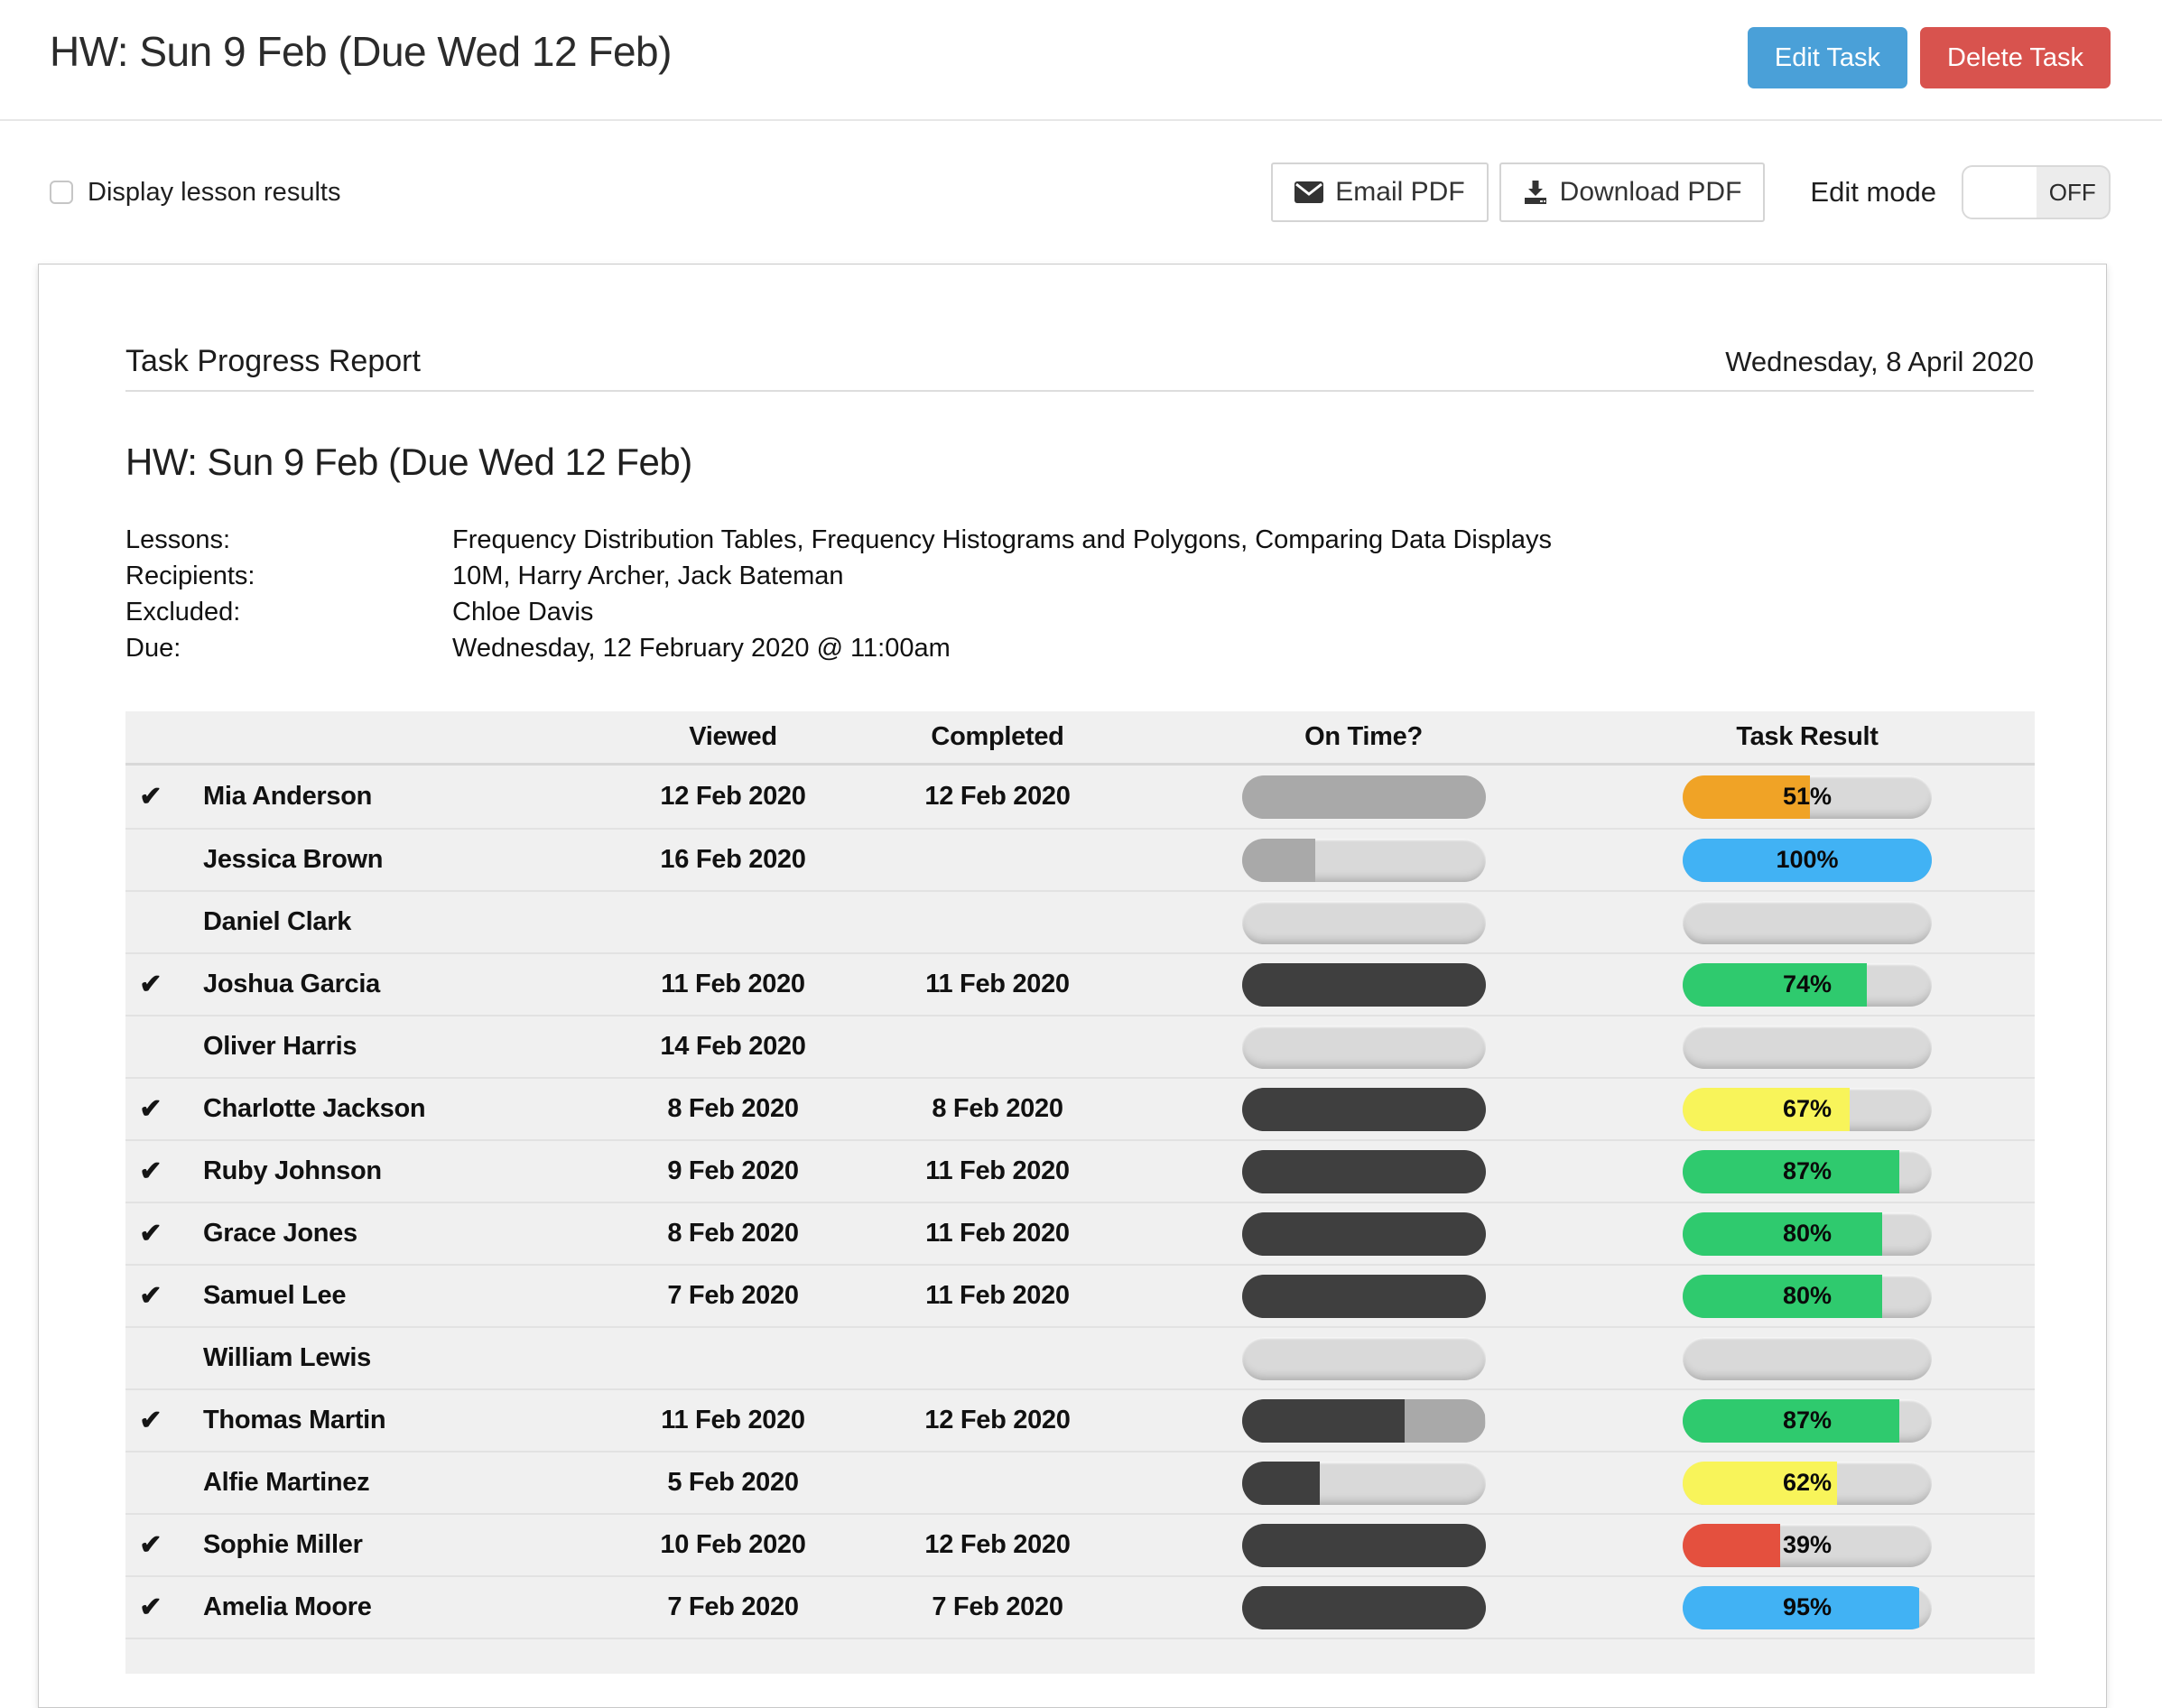 The height and width of the screenshot is (1708, 2162). What do you see at coordinates (1080, 1656) in the screenshot?
I see `next-row-sliver` at bounding box center [1080, 1656].